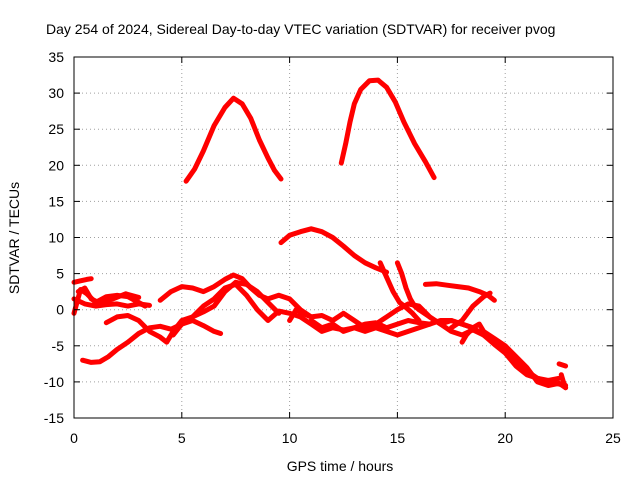 This screenshot has width=640, height=480. What do you see at coordinates (340, 466) in the screenshot?
I see `x-axis-label: GPS time / hours` at bounding box center [340, 466].